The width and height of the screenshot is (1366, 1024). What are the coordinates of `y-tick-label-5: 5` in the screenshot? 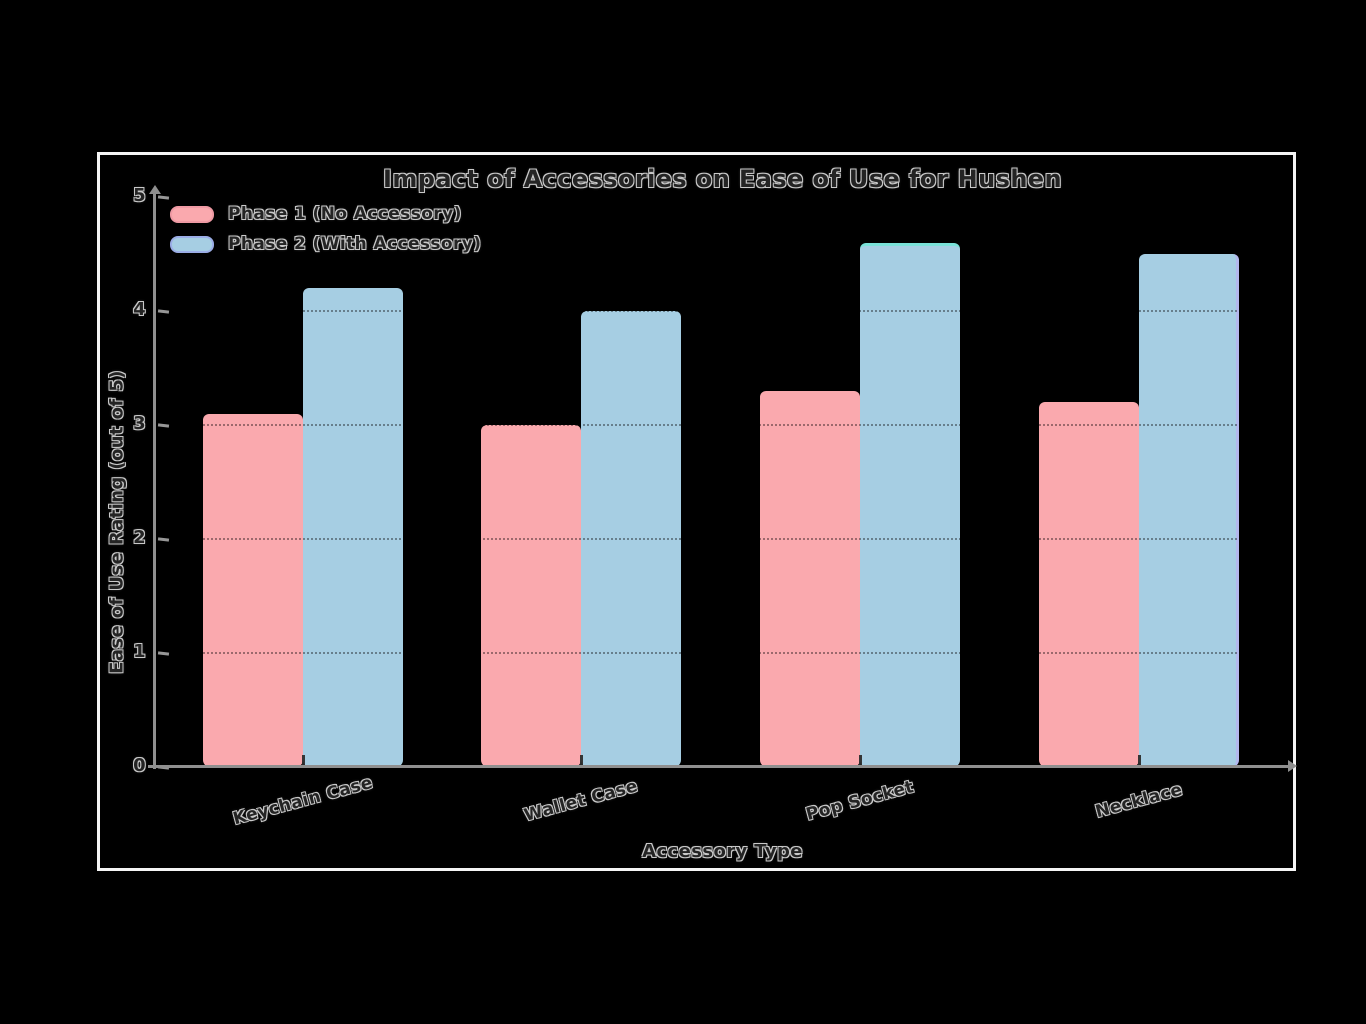 It's located at (139, 195).